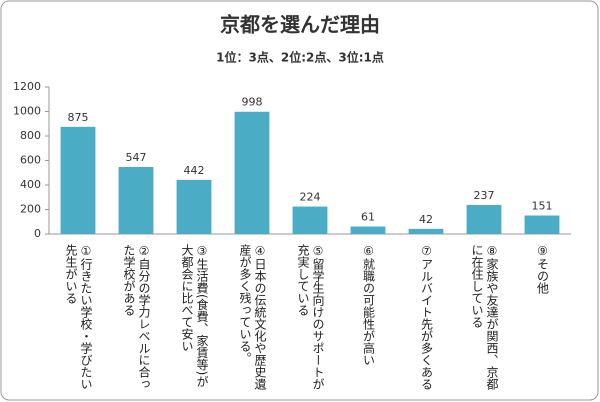 The width and height of the screenshot is (600, 402). I want to click on y-tick-label: 1200, so click(27, 86).